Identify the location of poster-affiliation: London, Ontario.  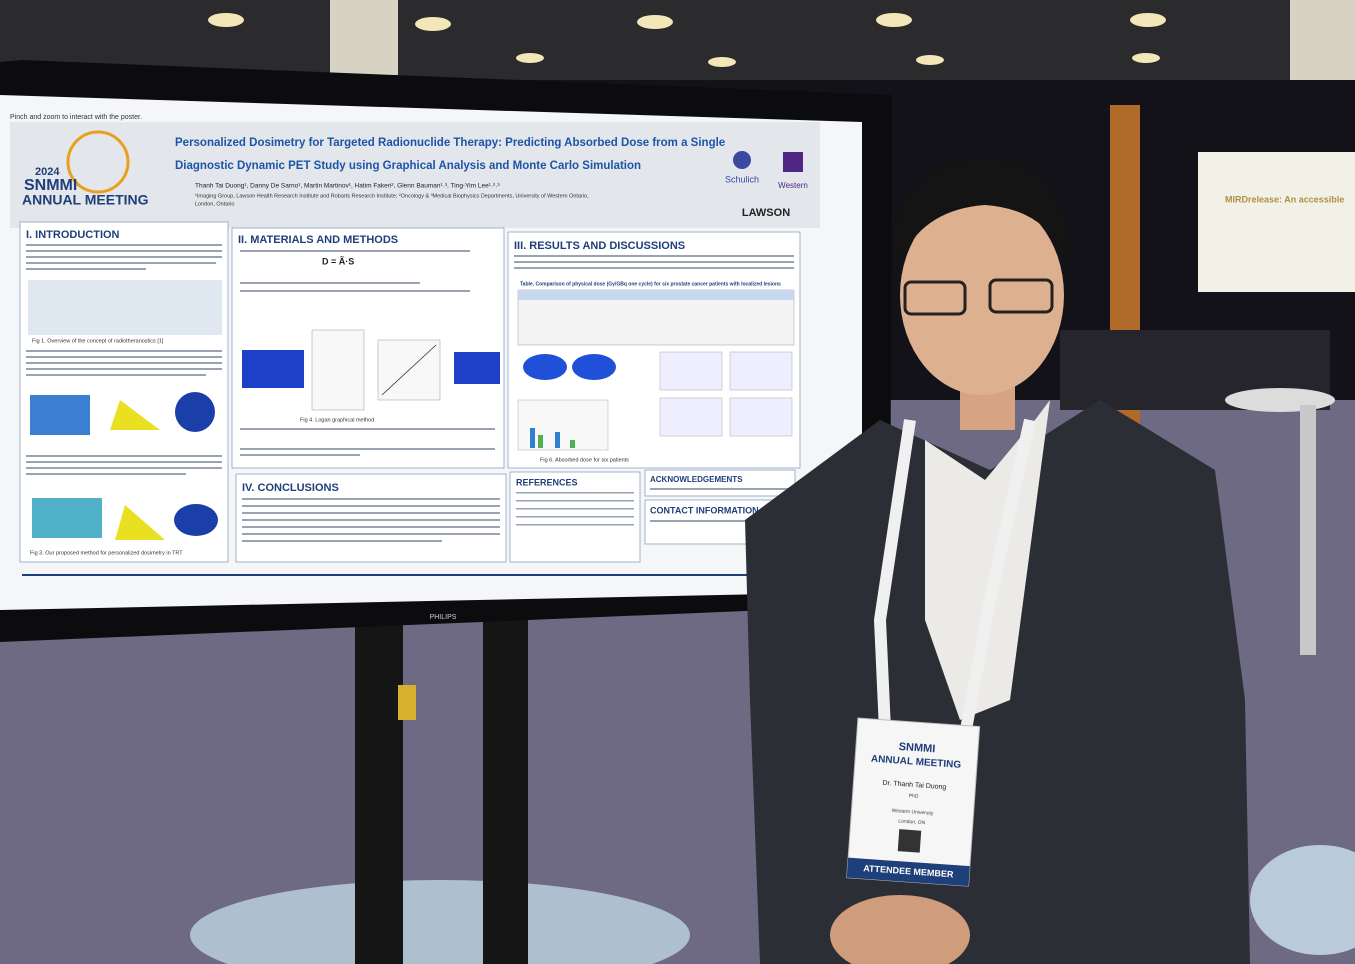
(214, 204).